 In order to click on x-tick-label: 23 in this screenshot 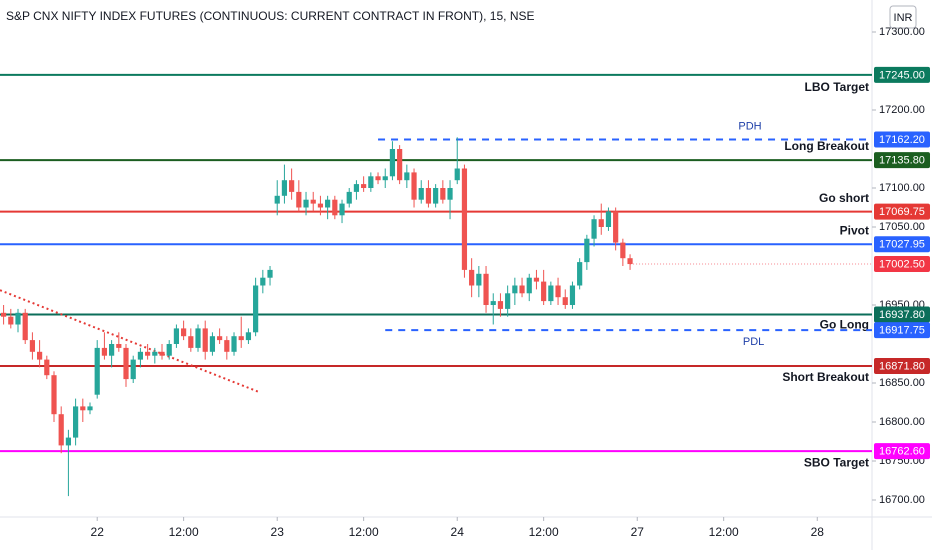, I will do `click(278, 532)`.